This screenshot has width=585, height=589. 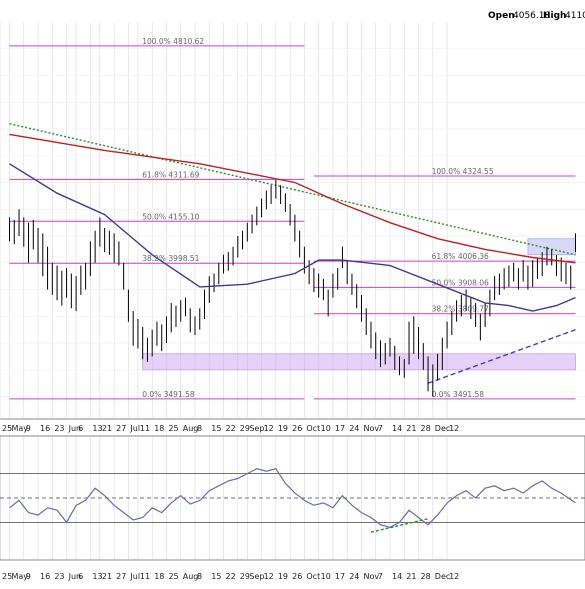 What do you see at coordinates (283, 428) in the screenshot?
I see `x-tick-label-21: 19` at bounding box center [283, 428].